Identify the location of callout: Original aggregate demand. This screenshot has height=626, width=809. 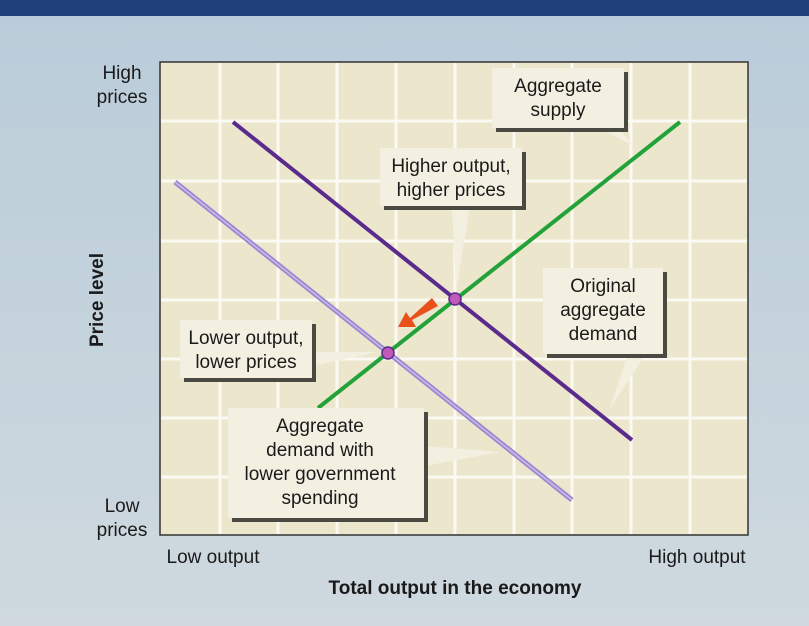
(605, 338).